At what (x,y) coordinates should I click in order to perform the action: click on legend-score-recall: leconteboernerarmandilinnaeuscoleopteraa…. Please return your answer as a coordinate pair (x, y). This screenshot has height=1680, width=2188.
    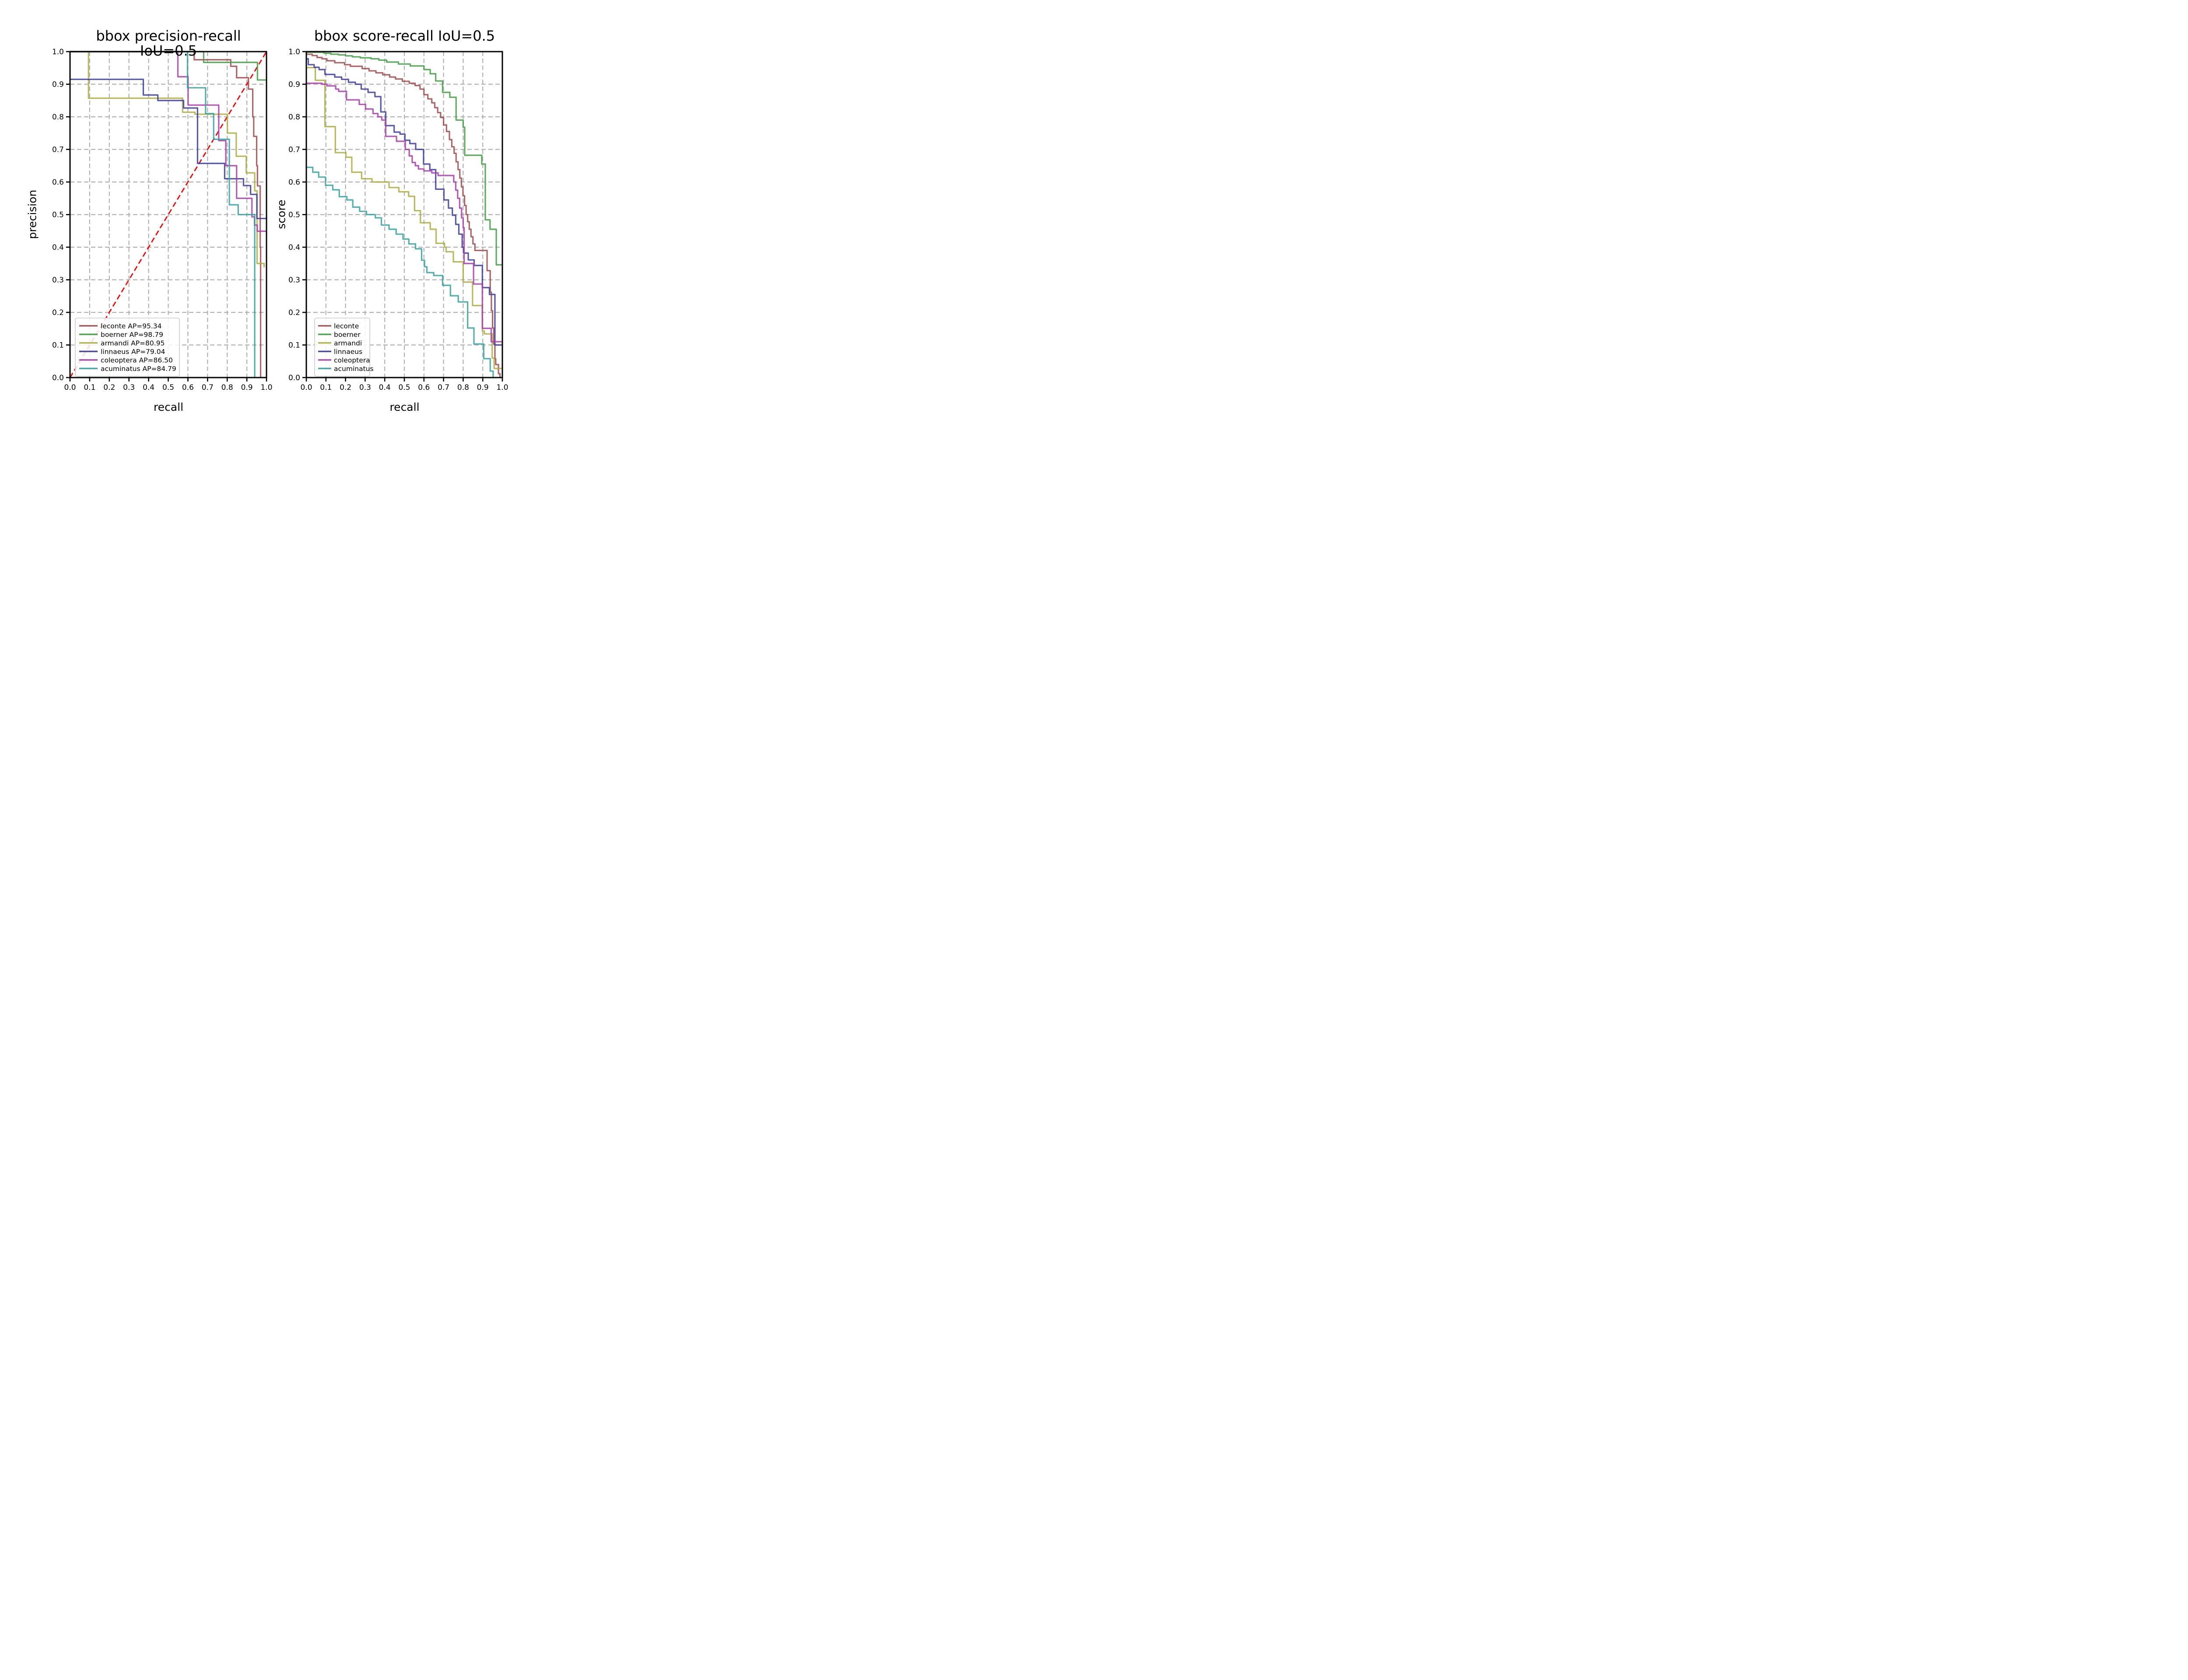
    Looking at the image, I should click on (344, 347).